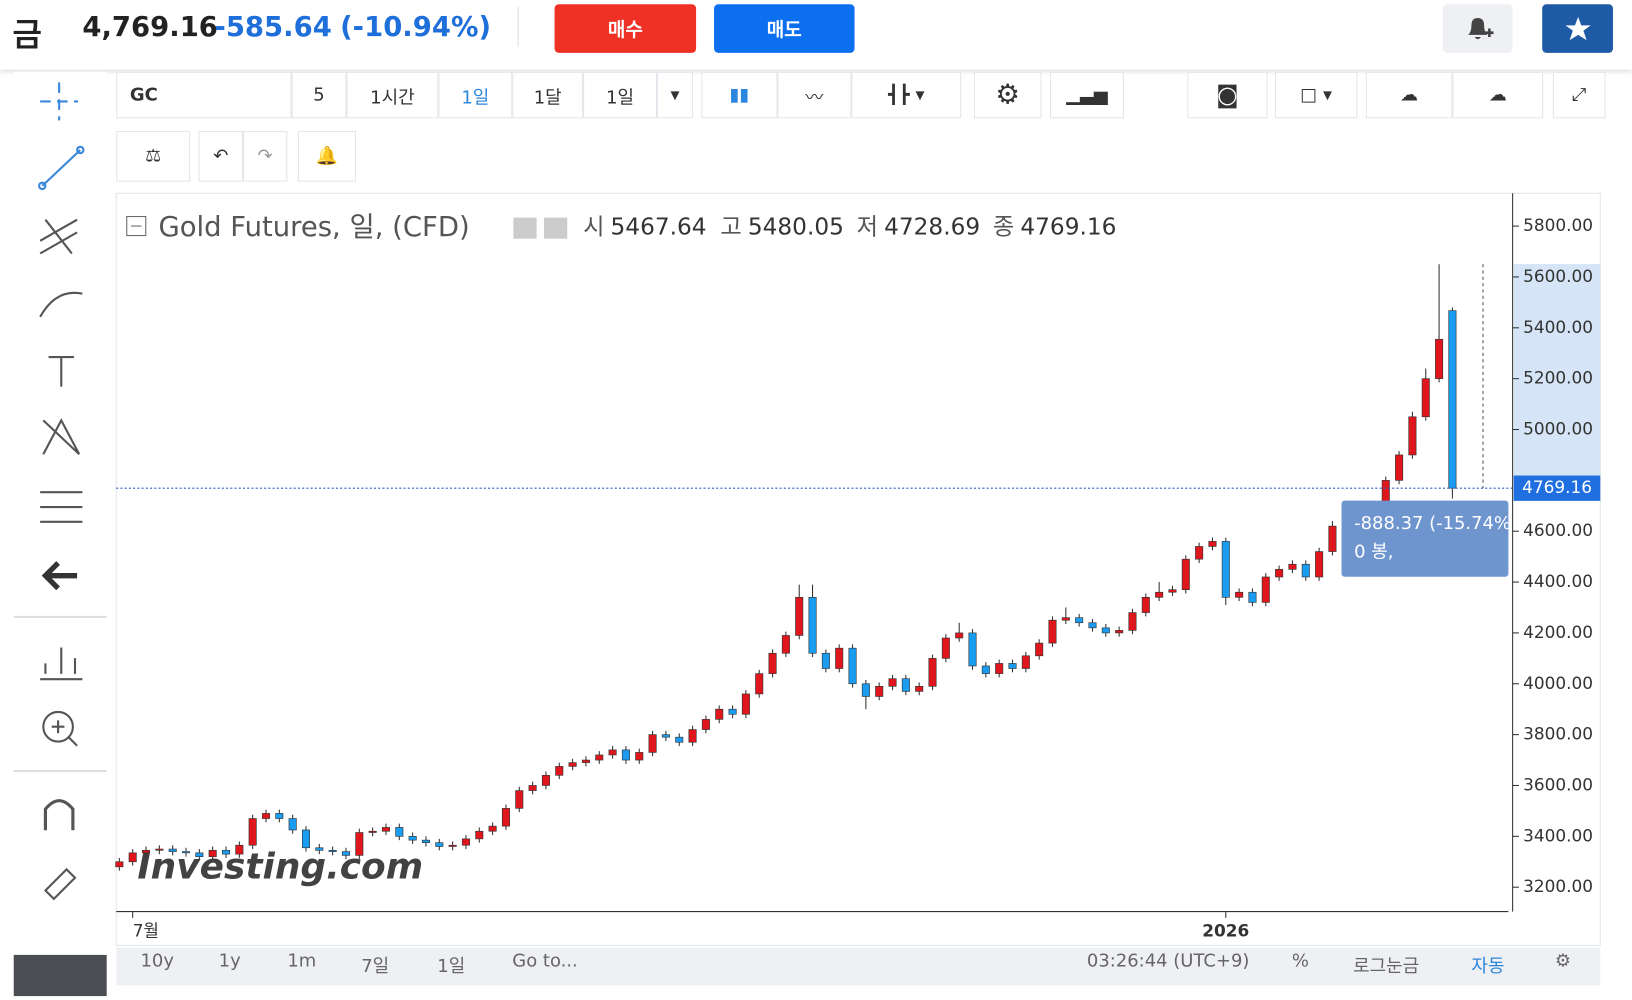  What do you see at coordinates (1007, 95) in the screenshot?
I see `settings: ⚙` at bounding box center [1007, 95].